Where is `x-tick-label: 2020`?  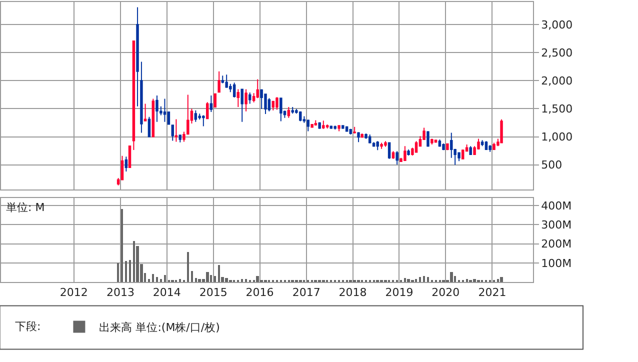
x-tick-label: 2020 is located at coordinates (446, 293).